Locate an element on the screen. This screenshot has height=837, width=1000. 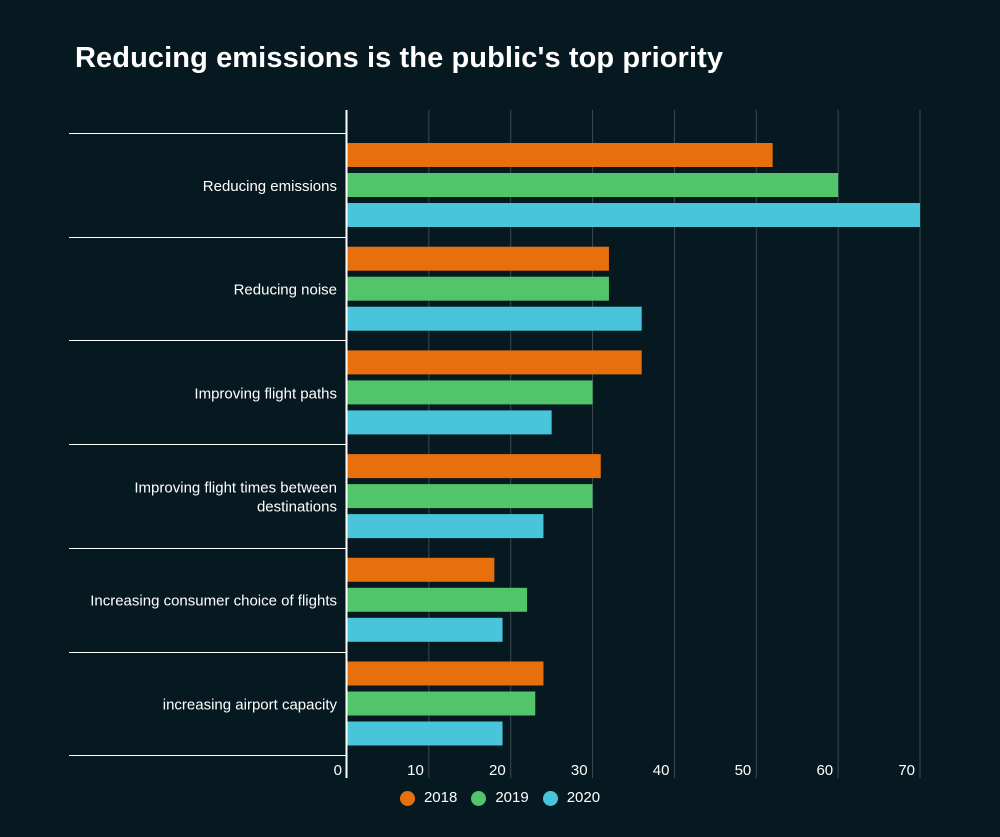
legend: 2018 2019 2020 is located at coordinates (500, 798).